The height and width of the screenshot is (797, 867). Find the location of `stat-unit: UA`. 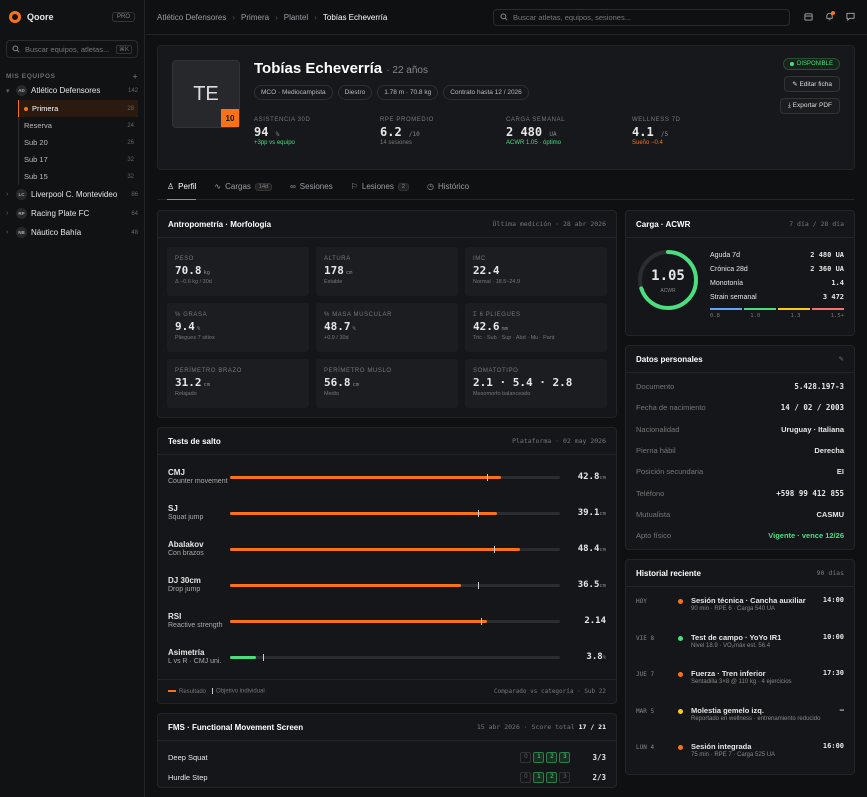

stat-unit: UA is located at coordinates (553, 134).